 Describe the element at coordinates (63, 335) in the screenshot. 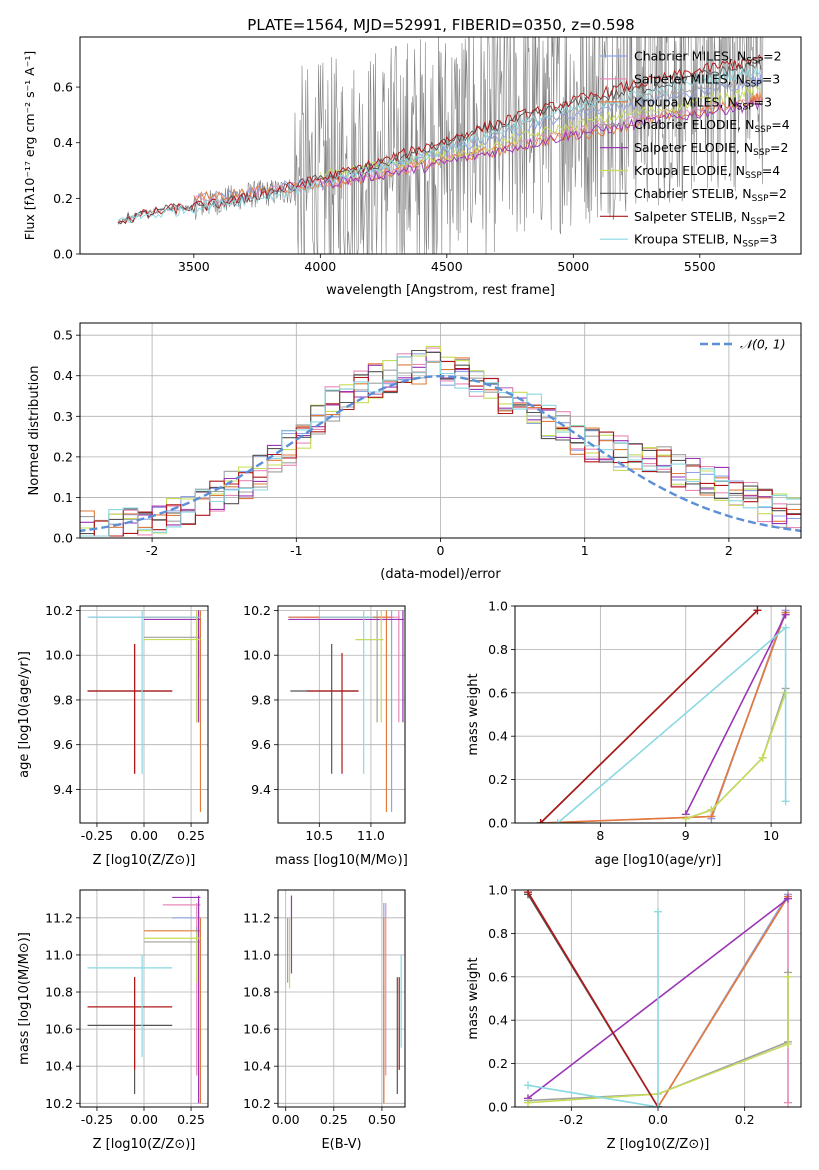

I see `y-tick-label: 0.5` at that location.